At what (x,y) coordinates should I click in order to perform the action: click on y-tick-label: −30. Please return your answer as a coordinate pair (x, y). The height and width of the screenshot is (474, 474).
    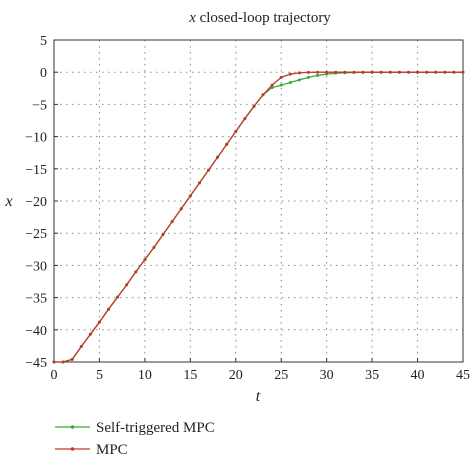
    Looking at the image, I should click on (36, 266).